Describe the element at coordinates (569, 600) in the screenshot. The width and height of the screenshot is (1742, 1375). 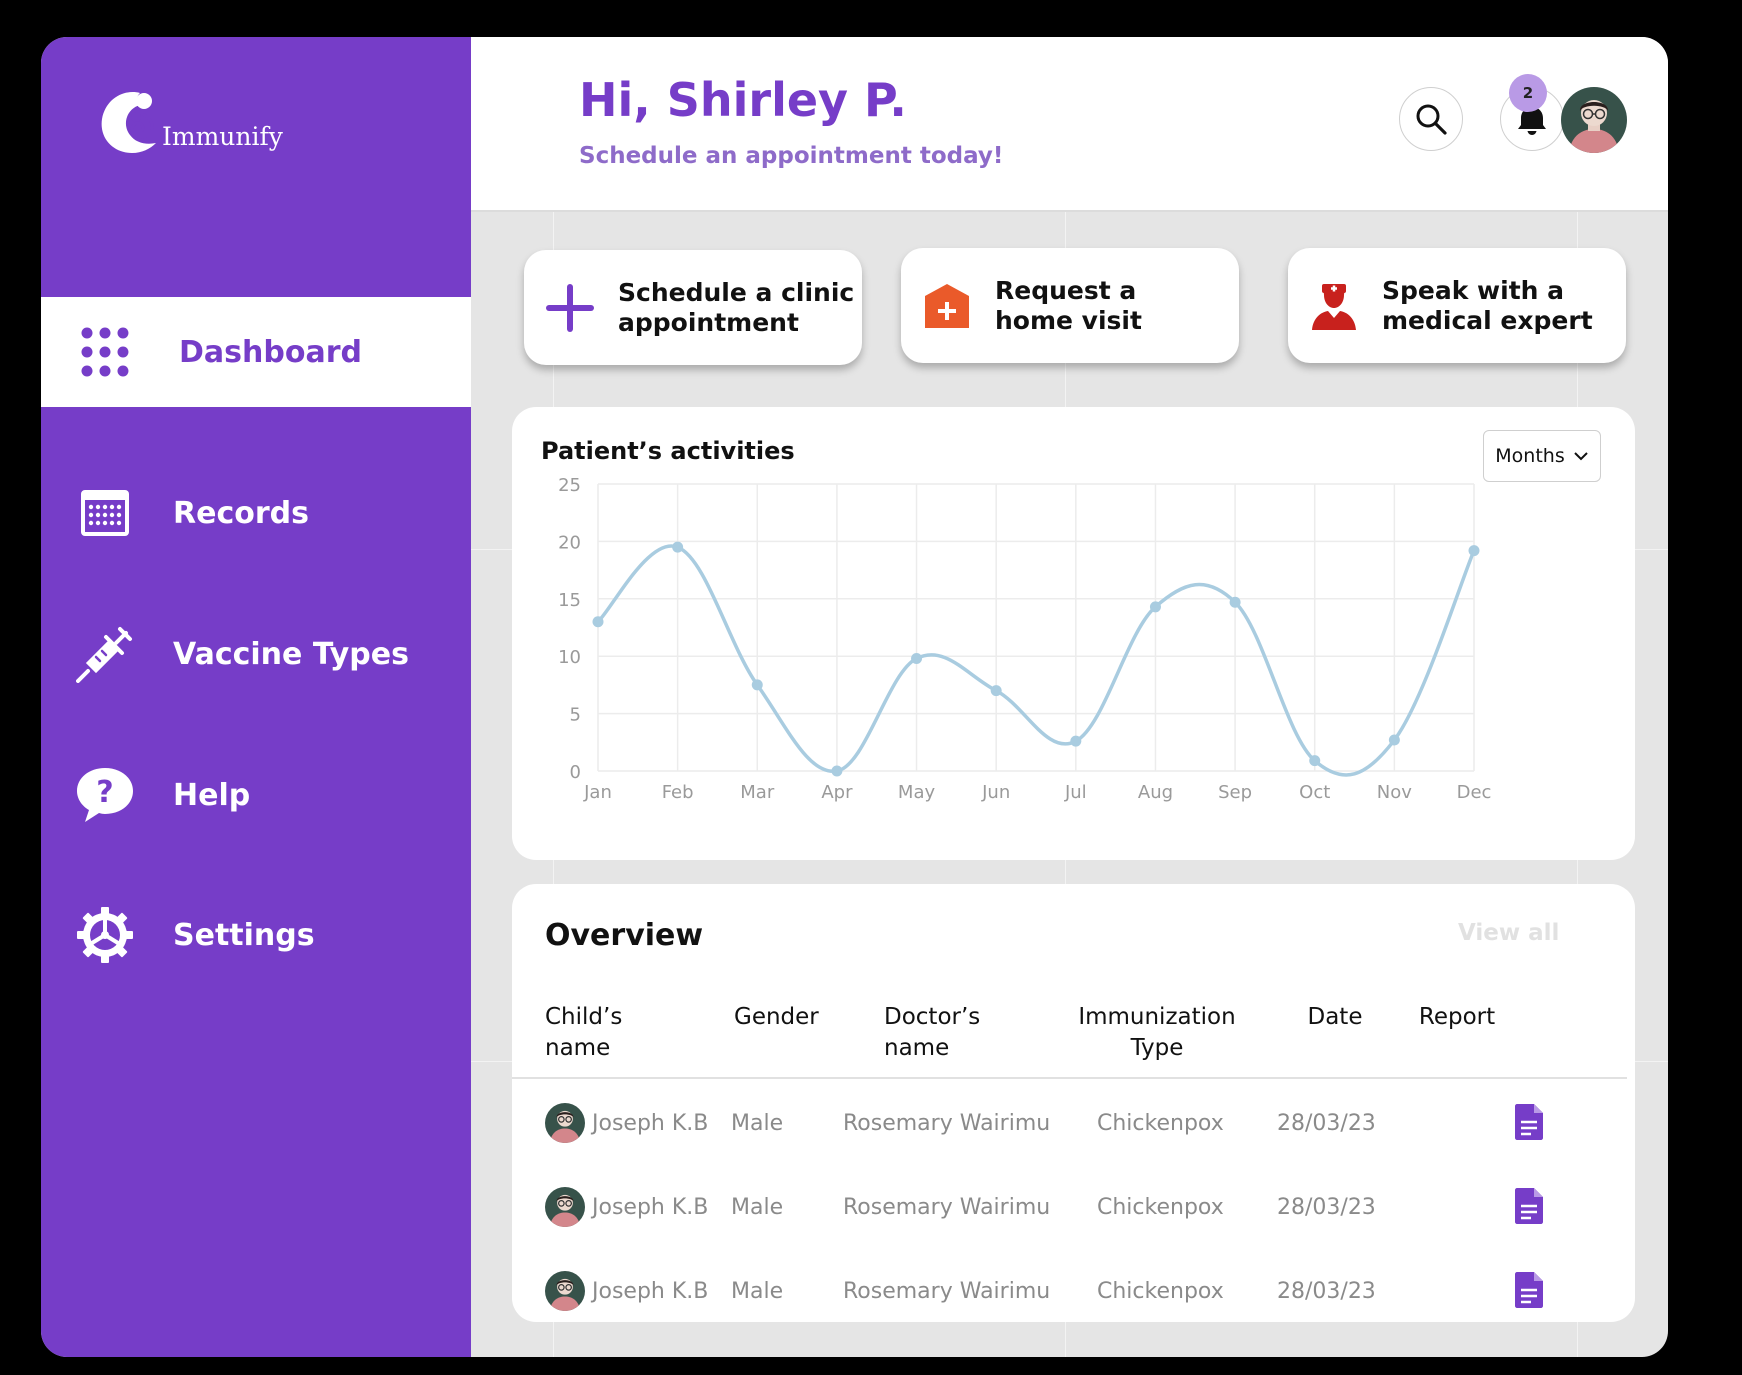
I see `y-tick-label: 15` at that location.